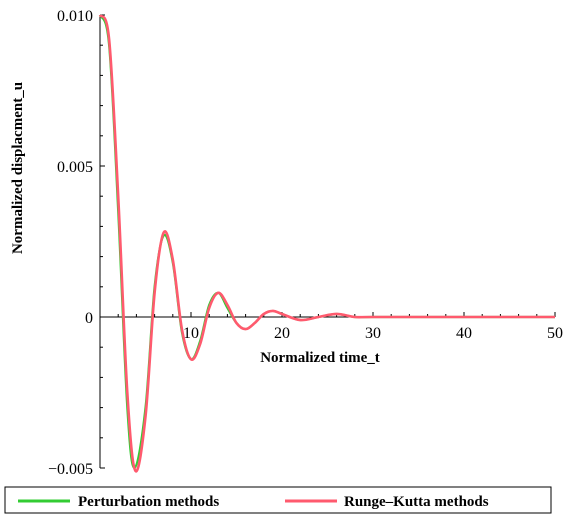 This screenshot has height=520, width=564. What do you see at coordinates (70, 469) in the screenshot?
I see `y-tick-label: −0.005` at bounding box center [70, 469].